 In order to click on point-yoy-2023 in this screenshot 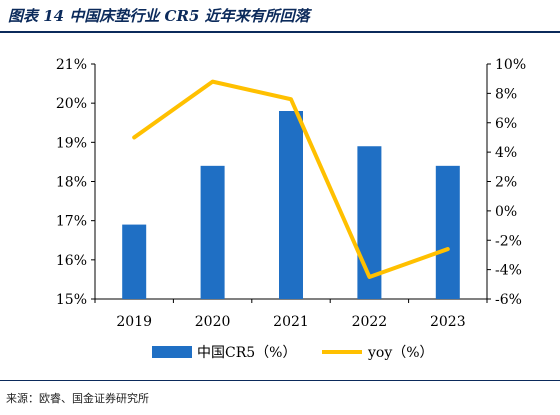, I will do `click(448, 249)`.